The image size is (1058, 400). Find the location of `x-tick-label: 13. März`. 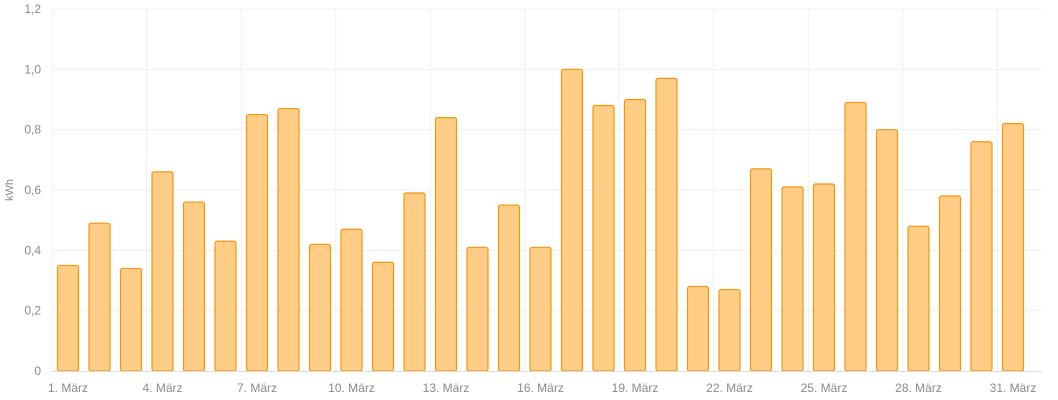

x-tick-label: 13. März is located at coordinates (446, 388).